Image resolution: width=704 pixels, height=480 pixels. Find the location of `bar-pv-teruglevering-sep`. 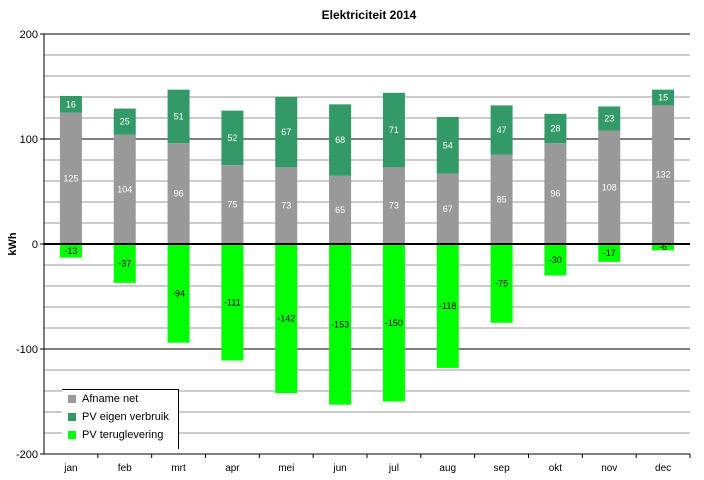

bar-pv-teruglevering-sep is located at coordinates (501, 283).